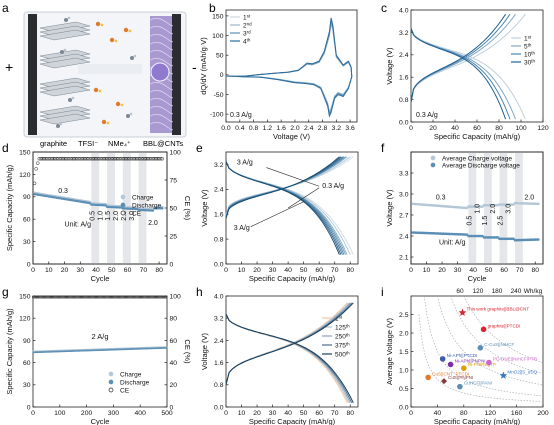 This screenshot has height=425, width=554. Describe the element at coordinates (249, 31) in the screenshot. I see `legend-label-suffix: rd` at that location.